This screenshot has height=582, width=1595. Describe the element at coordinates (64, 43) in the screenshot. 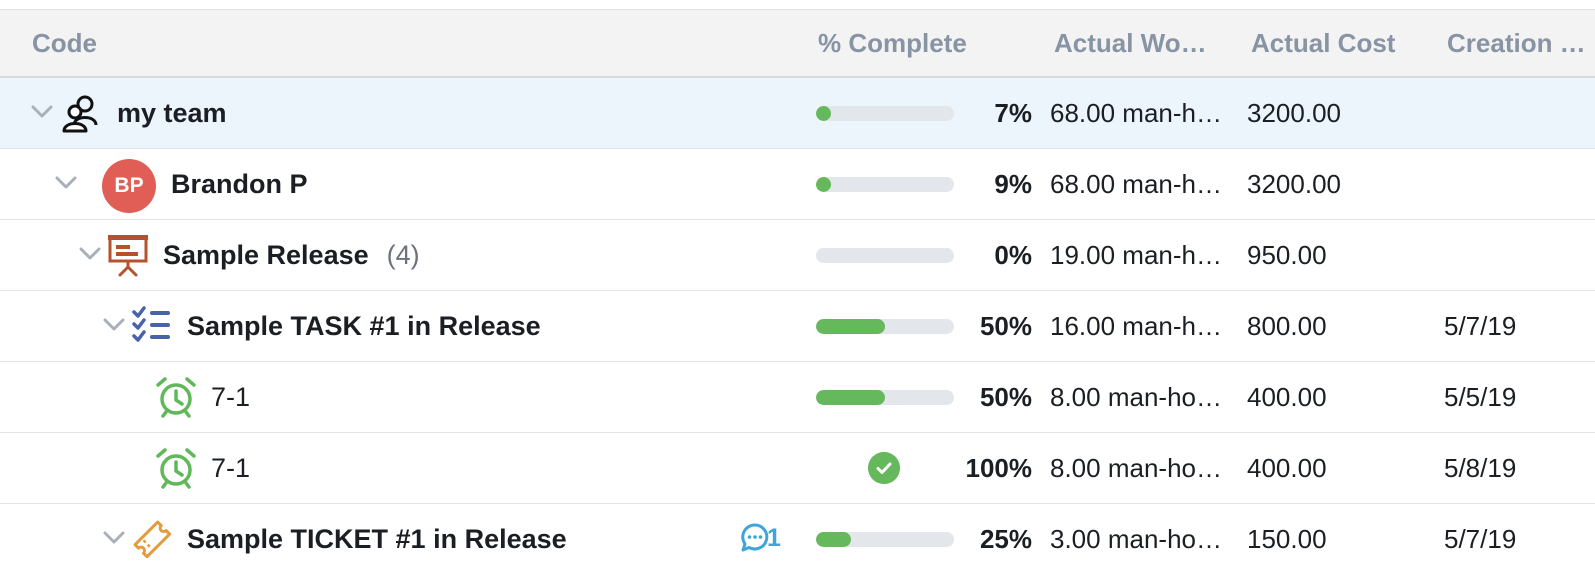

I see `column-header-code: Code` at that location.